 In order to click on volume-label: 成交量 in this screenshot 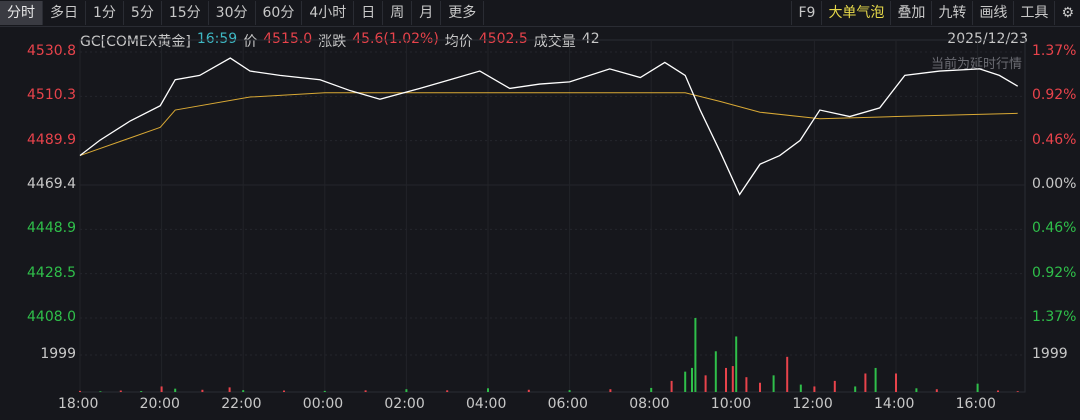, I will do `click(554, 42)`.